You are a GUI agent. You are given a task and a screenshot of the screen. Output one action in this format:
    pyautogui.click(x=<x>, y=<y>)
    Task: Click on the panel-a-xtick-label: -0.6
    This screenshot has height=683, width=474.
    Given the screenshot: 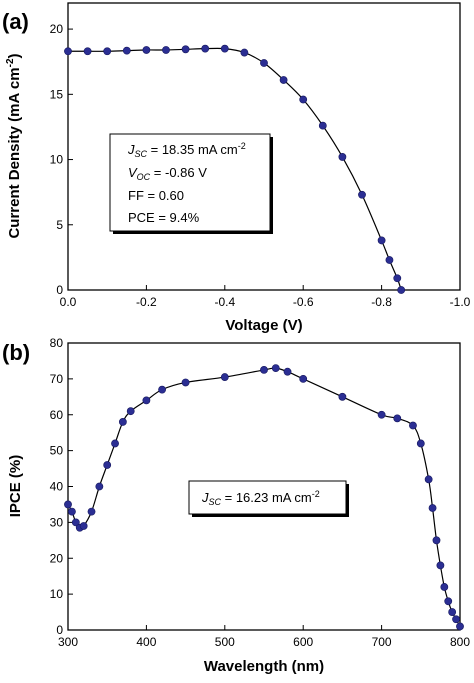 What is the action you would take?
    pyautogui.click(x=303, y=302)
    